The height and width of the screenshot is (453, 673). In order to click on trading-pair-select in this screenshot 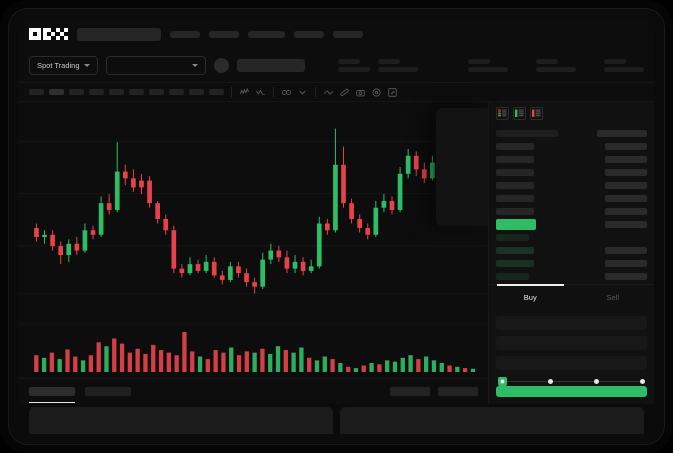, I will do `click(155, 65)`.